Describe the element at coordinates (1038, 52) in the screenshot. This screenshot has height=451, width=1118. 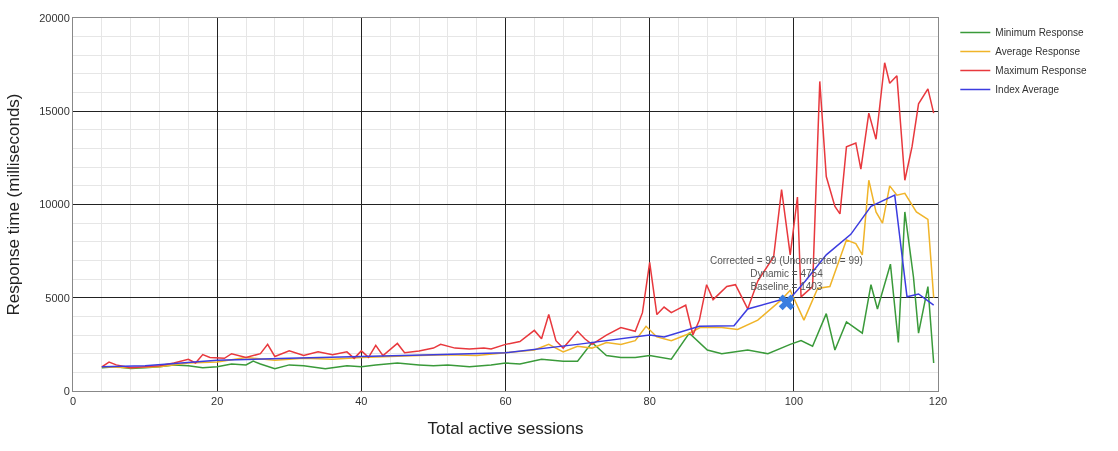
I see `legend-label: Average Response` at that location.